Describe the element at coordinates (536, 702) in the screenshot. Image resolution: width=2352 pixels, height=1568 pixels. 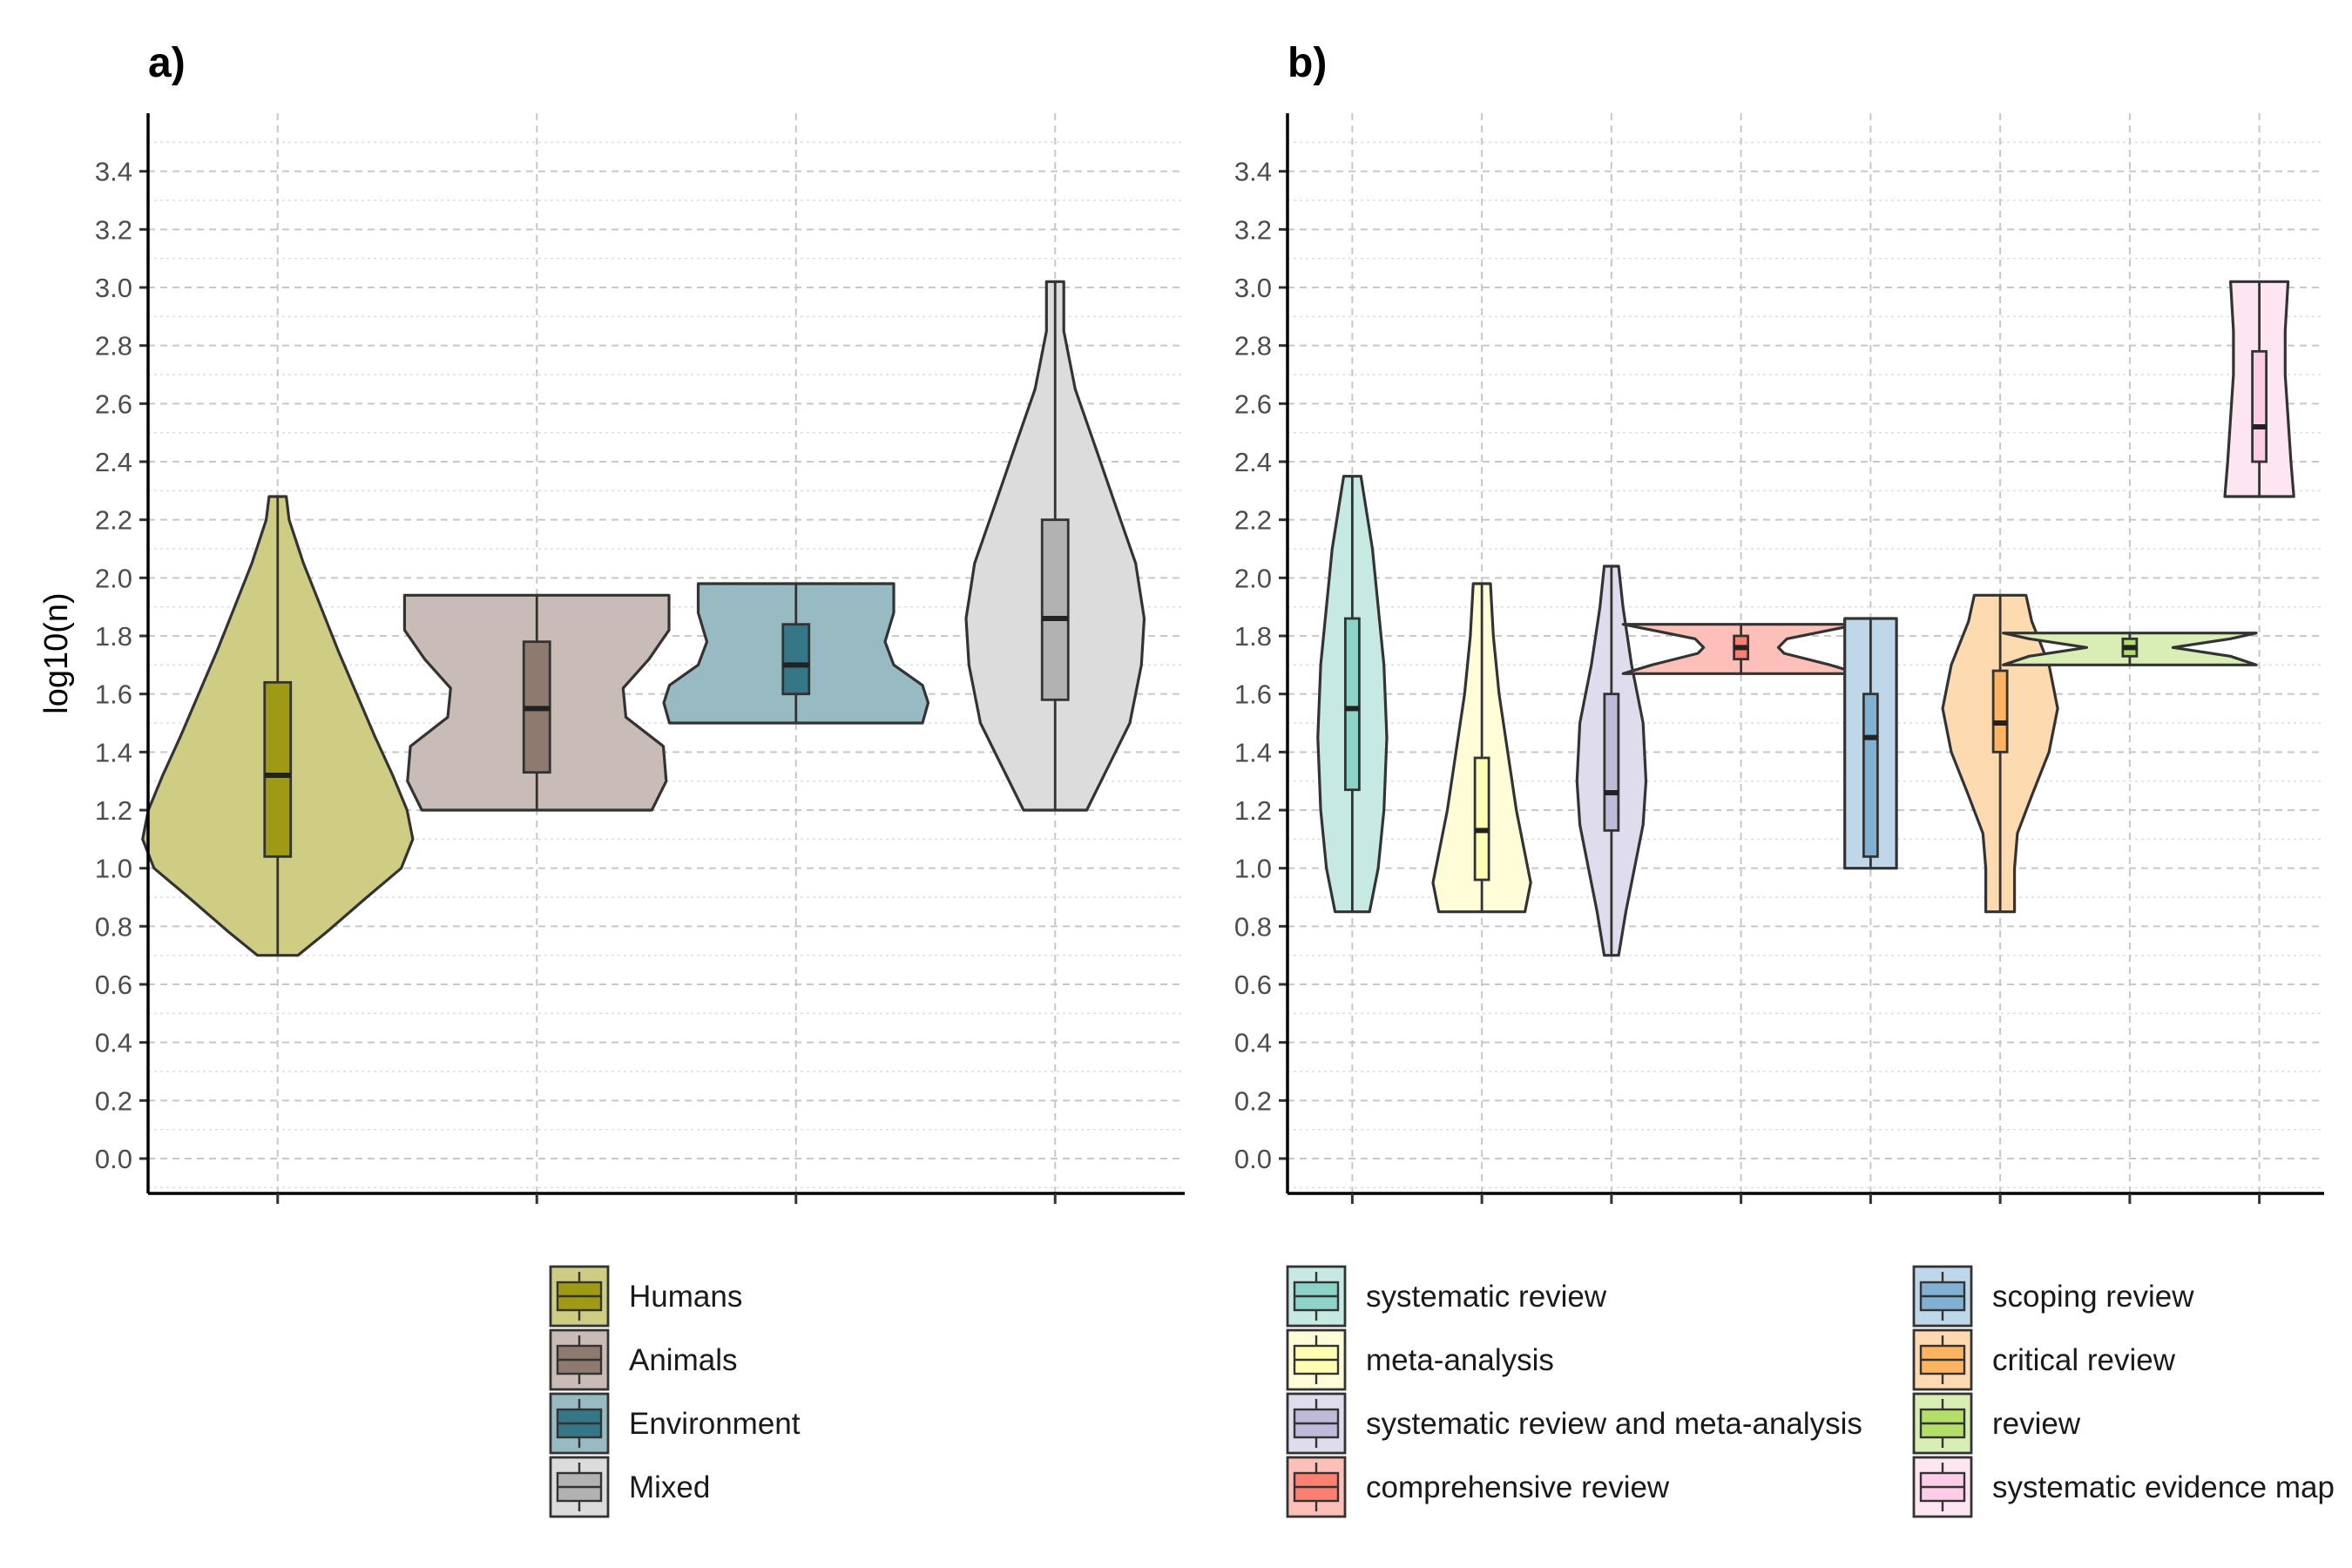
I see `violin-animals` at that location.